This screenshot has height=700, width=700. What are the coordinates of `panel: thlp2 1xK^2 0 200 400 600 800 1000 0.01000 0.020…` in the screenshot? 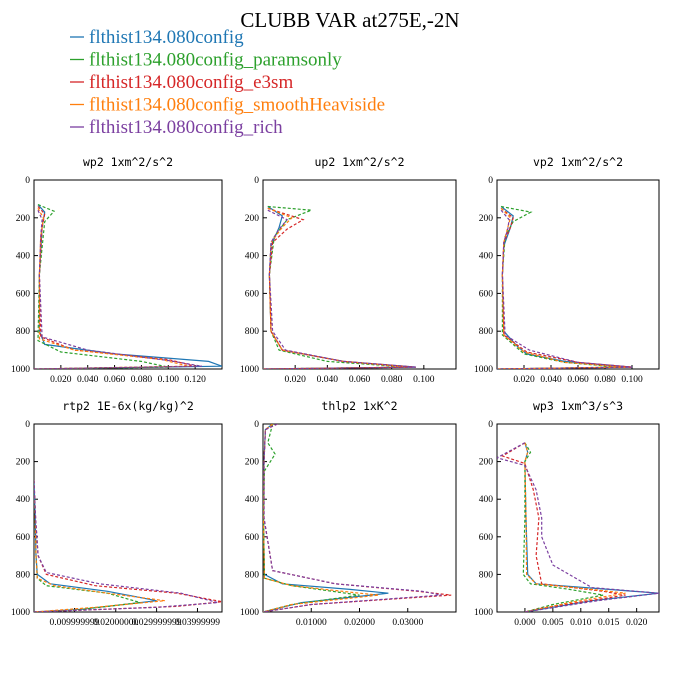 It's located at (348, 513).